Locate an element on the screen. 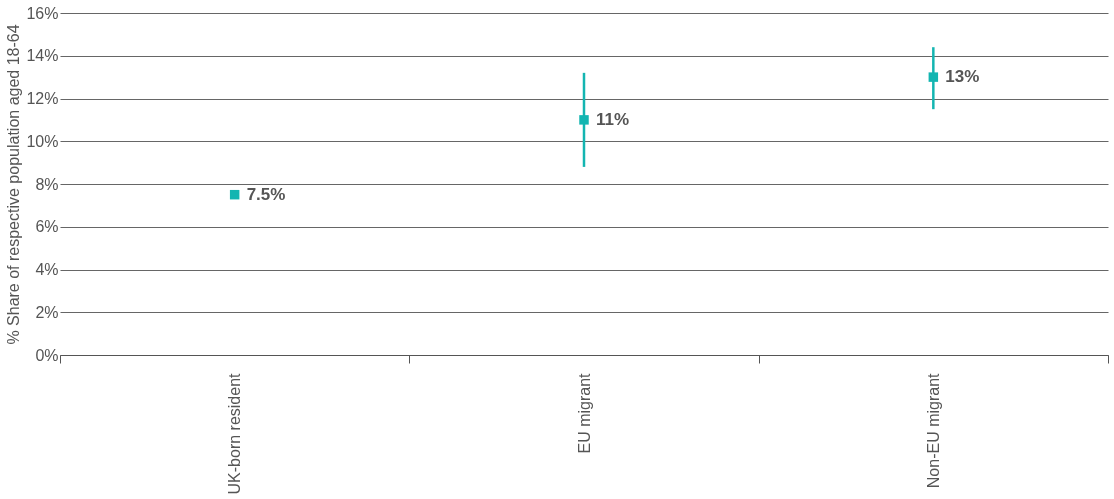 The width and height of the screenshot is (1114, 499). y-tick-label: 0% is located at coordinates (47, 355).